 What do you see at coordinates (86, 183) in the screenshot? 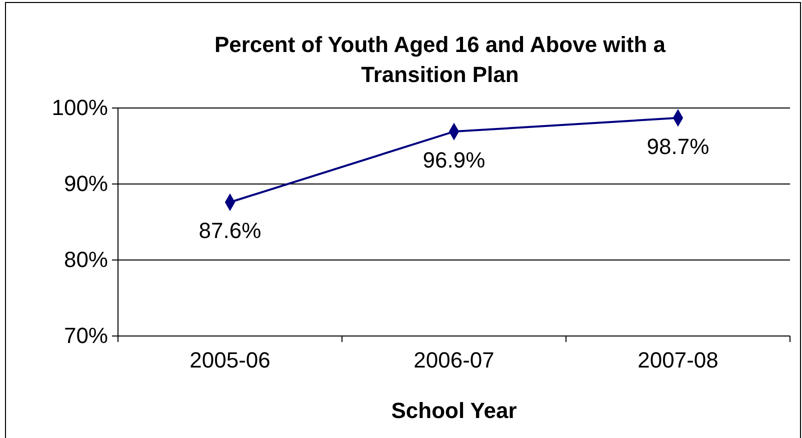
I see `y-tick-label: 90%` at bounding box center [86, 183].